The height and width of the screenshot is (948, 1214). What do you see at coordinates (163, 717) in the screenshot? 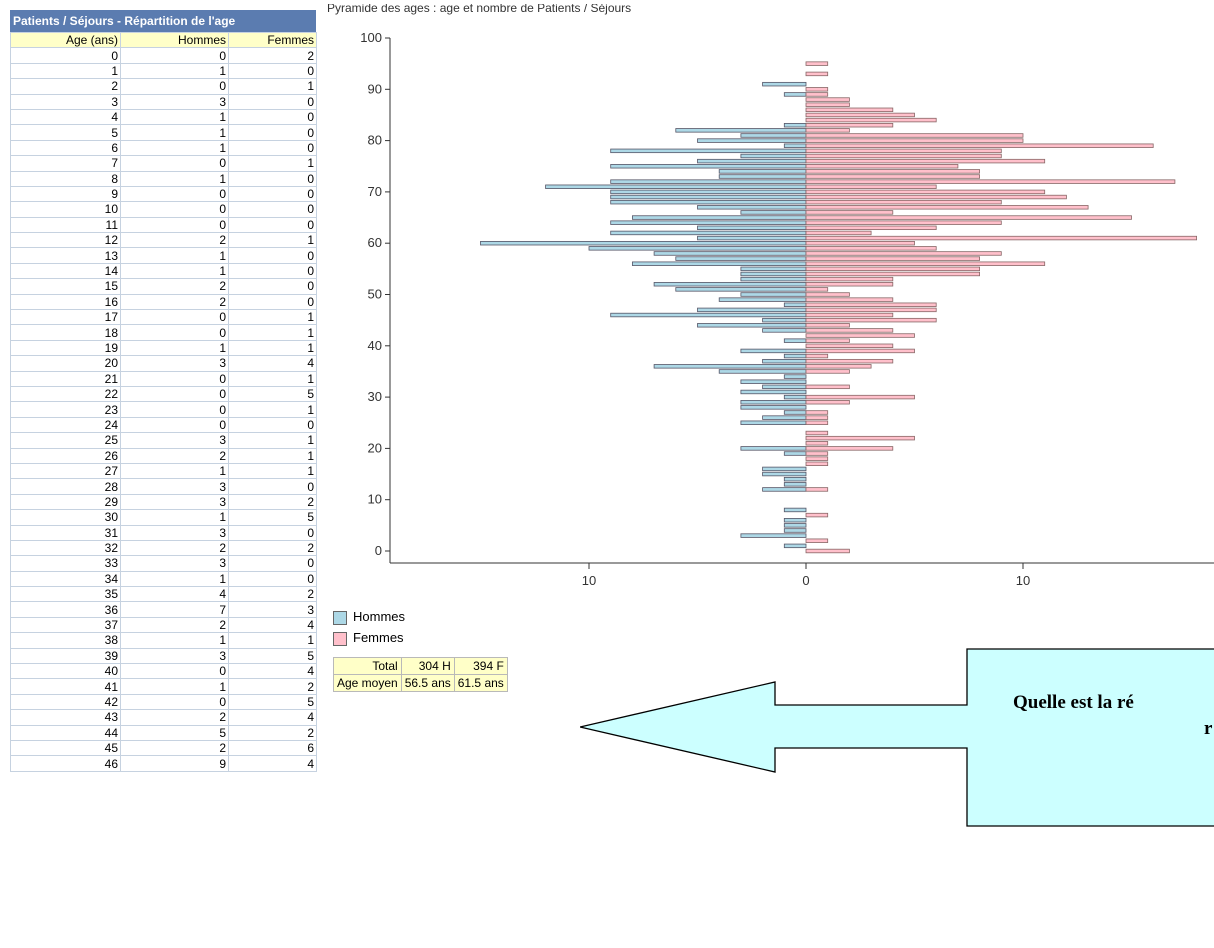
I see `table-row: 43 2 4` at bounding box center [163, 717].